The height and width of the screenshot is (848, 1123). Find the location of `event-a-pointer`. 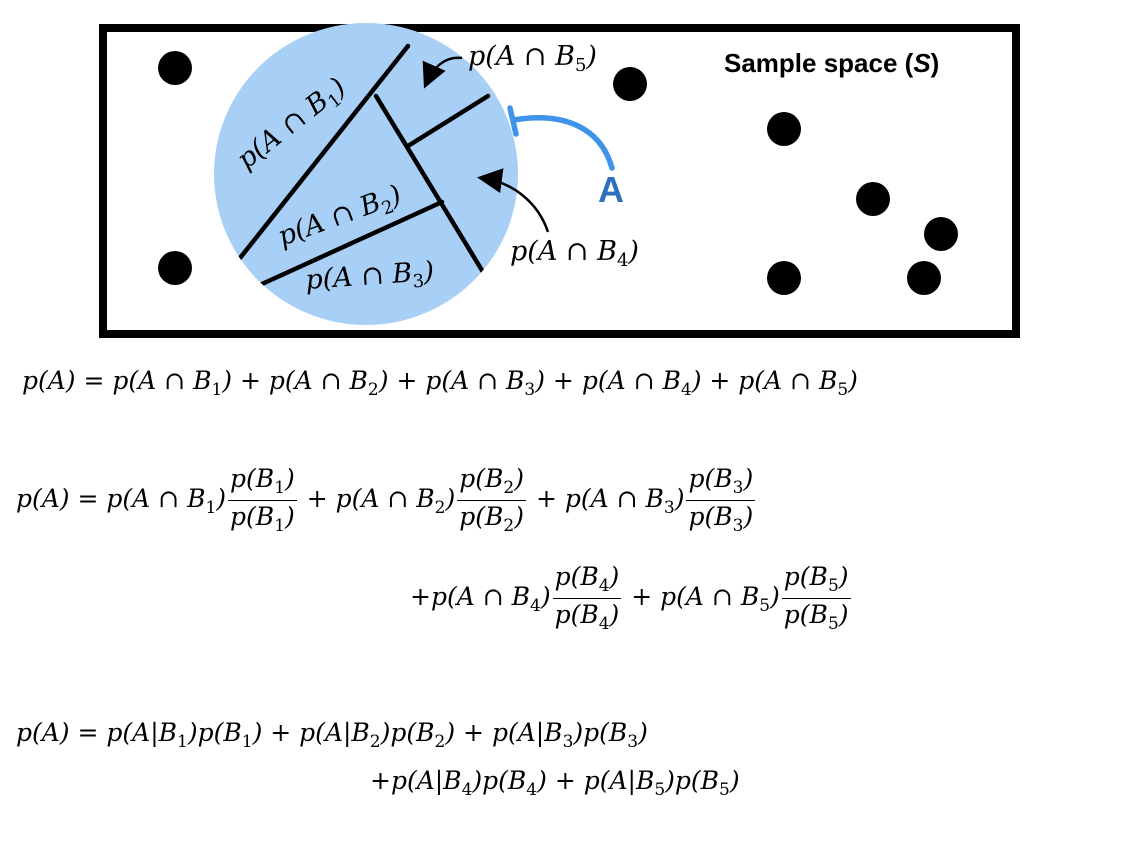

event-a-pointer is located at coordinates (563, 143).